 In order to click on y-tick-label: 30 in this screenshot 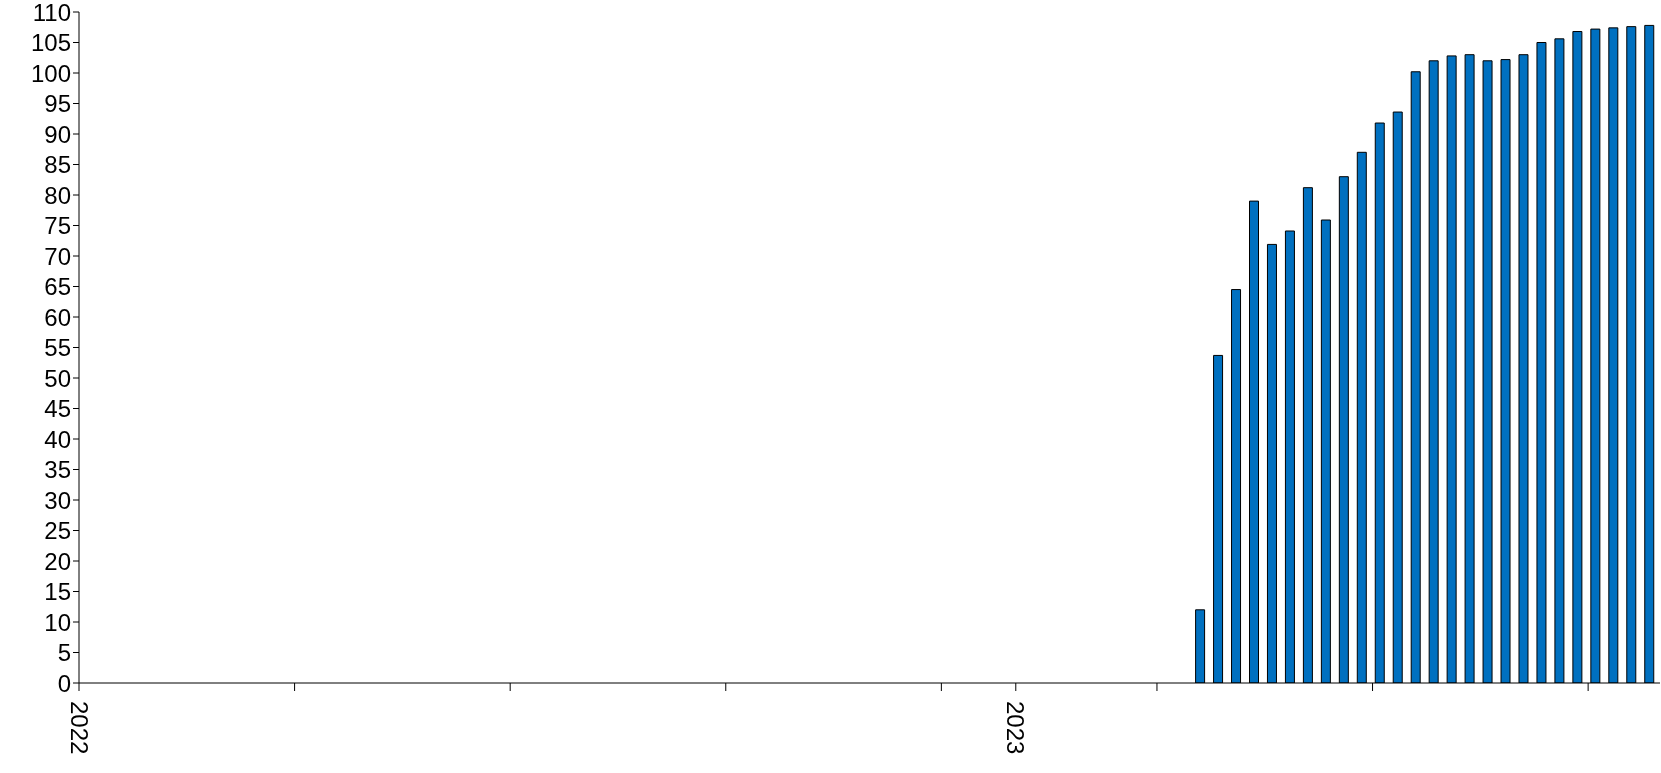, I will do `click(57, 500)`.